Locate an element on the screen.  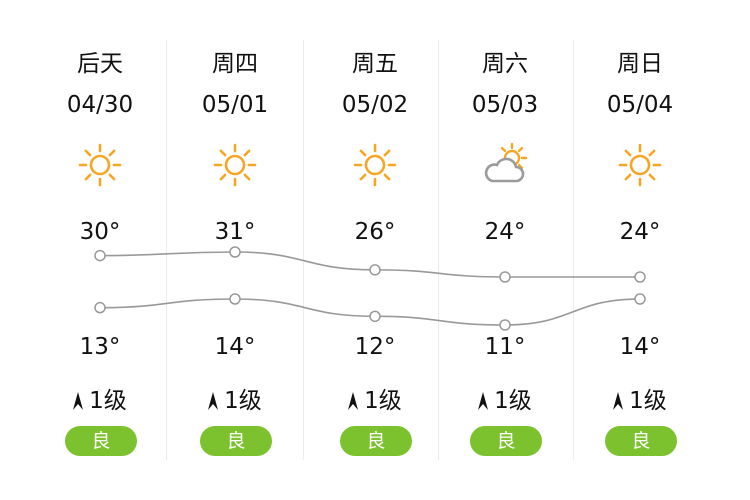
low-temp: 13° is located at coordinates (100, 347).